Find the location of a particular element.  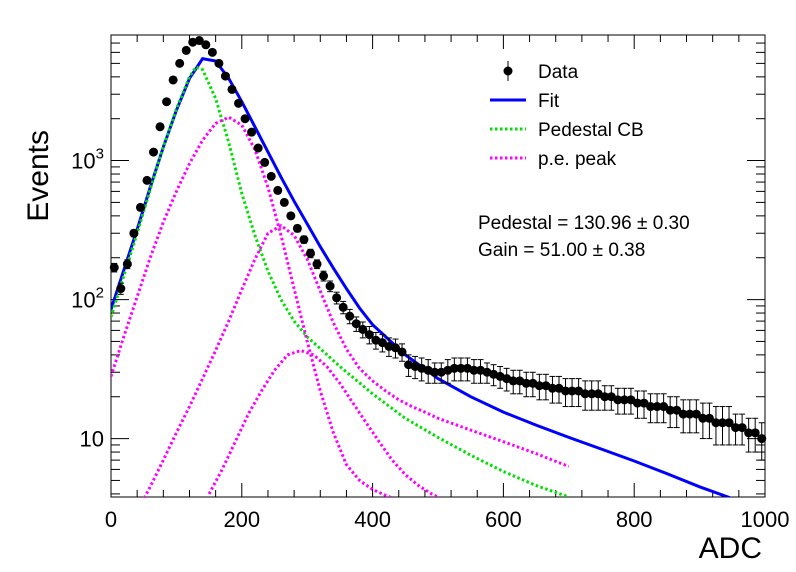

x-tick-label: 800 is located at coordinates (634, 519).